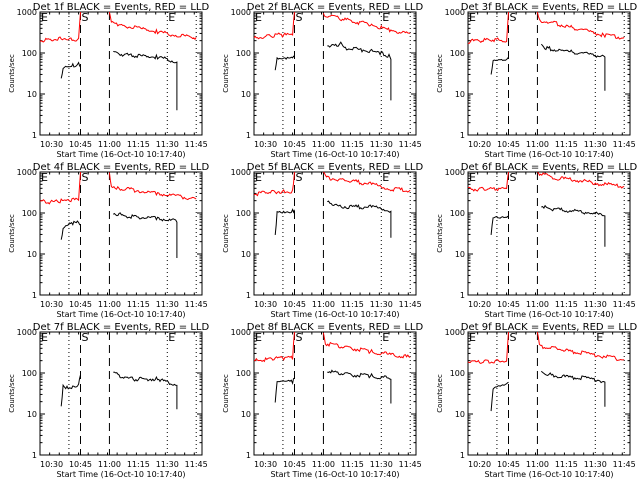 Image resolution: width=640 pixels, height=480 pixels. I want to click on panel-title: Det 2f BLACK = Events, RED = LLD, so click(335, 7).